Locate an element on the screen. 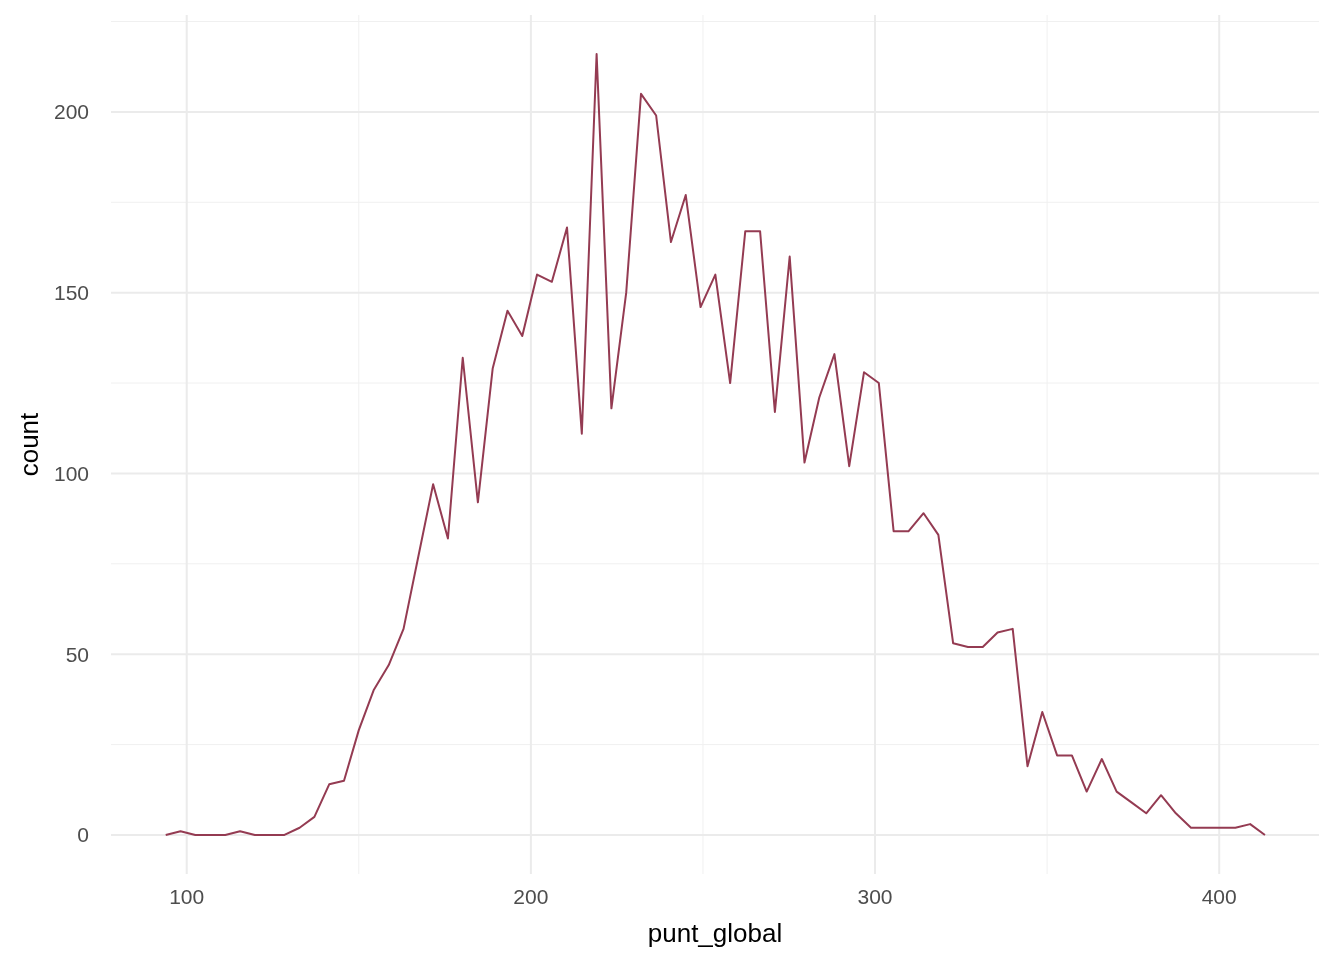  x-tick-label: 400 is located at coordinates (1219, 896).